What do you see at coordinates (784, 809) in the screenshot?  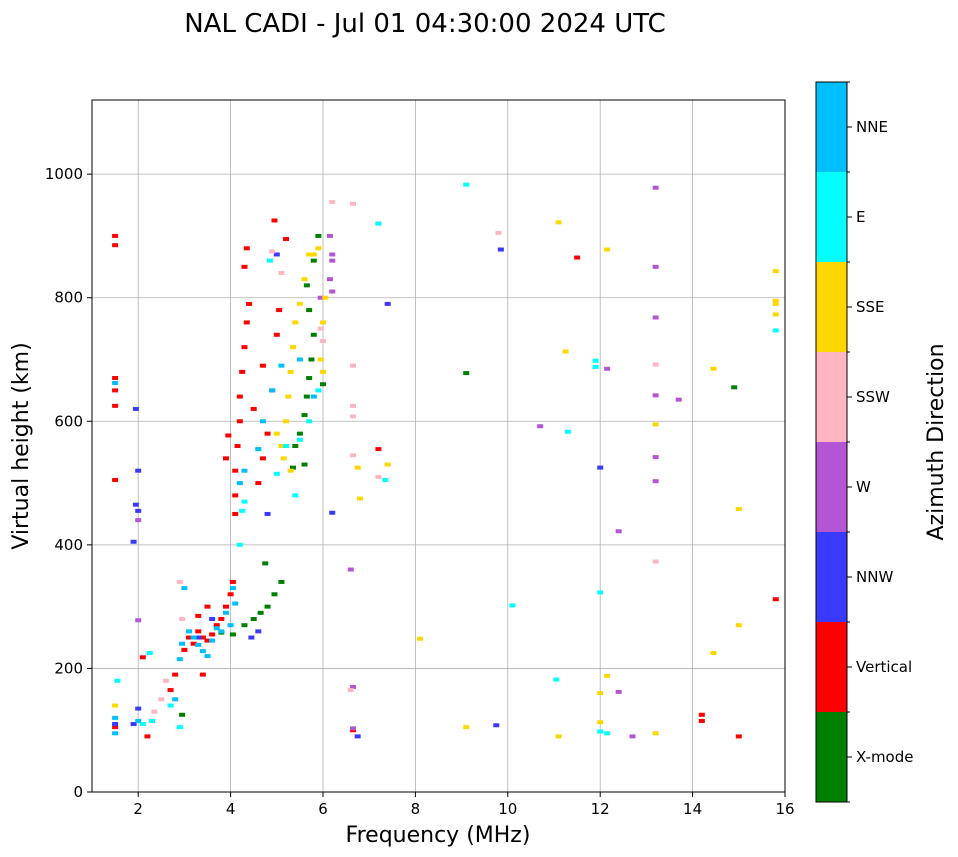 I see `x-tick-label: 16` at bounding box center [784, 809].